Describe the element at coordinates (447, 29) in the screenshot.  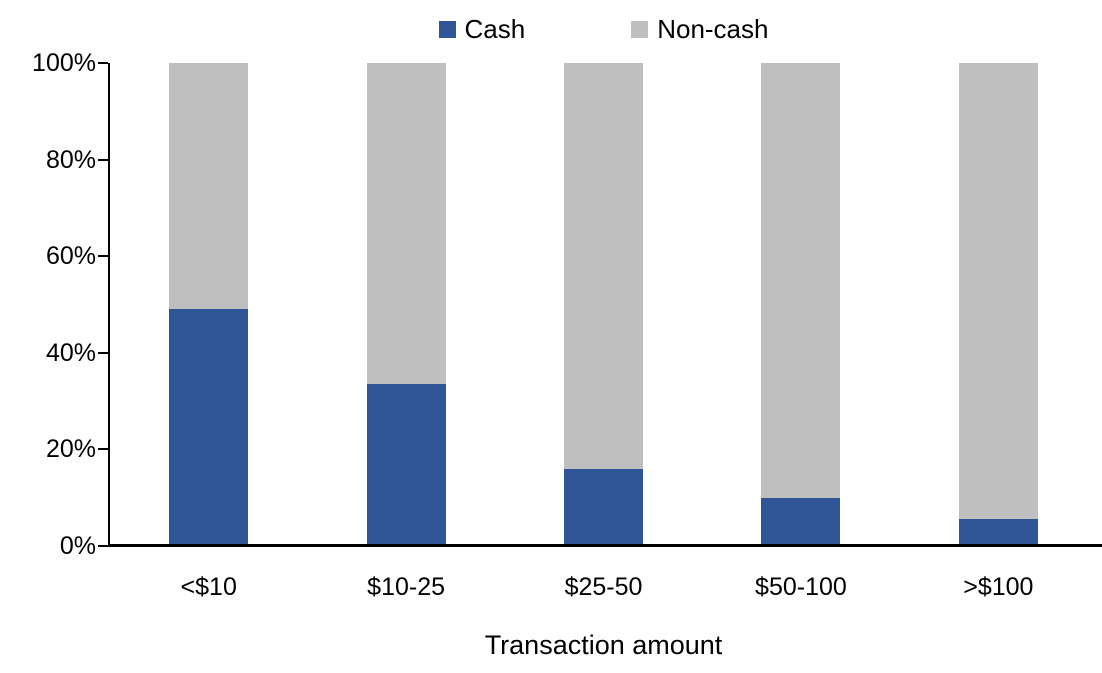
I see `cash-swatch-icon` at that location.